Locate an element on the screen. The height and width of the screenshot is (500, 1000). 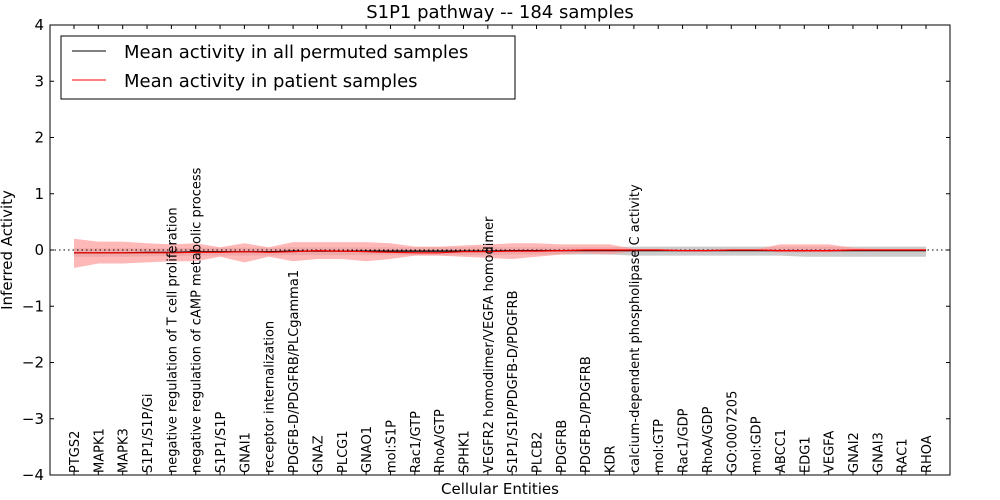
x-tick-label: GNAI1 is located at coordinates (245, 452).